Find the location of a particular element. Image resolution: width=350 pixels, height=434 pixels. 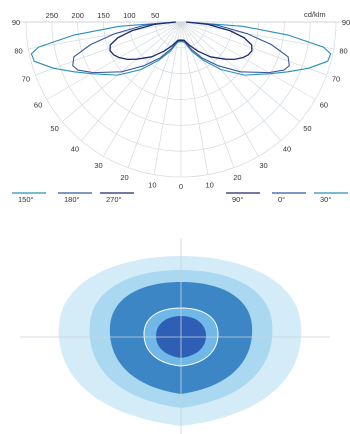

legend-label: 90° is located at coordinates (237, 199).